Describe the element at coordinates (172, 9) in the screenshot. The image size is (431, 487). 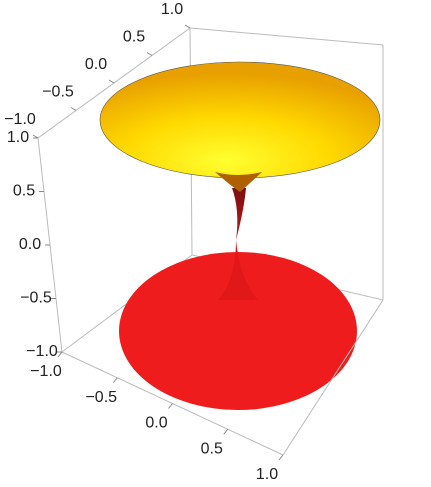
I see `y-tick-label: 1.0` at that location.